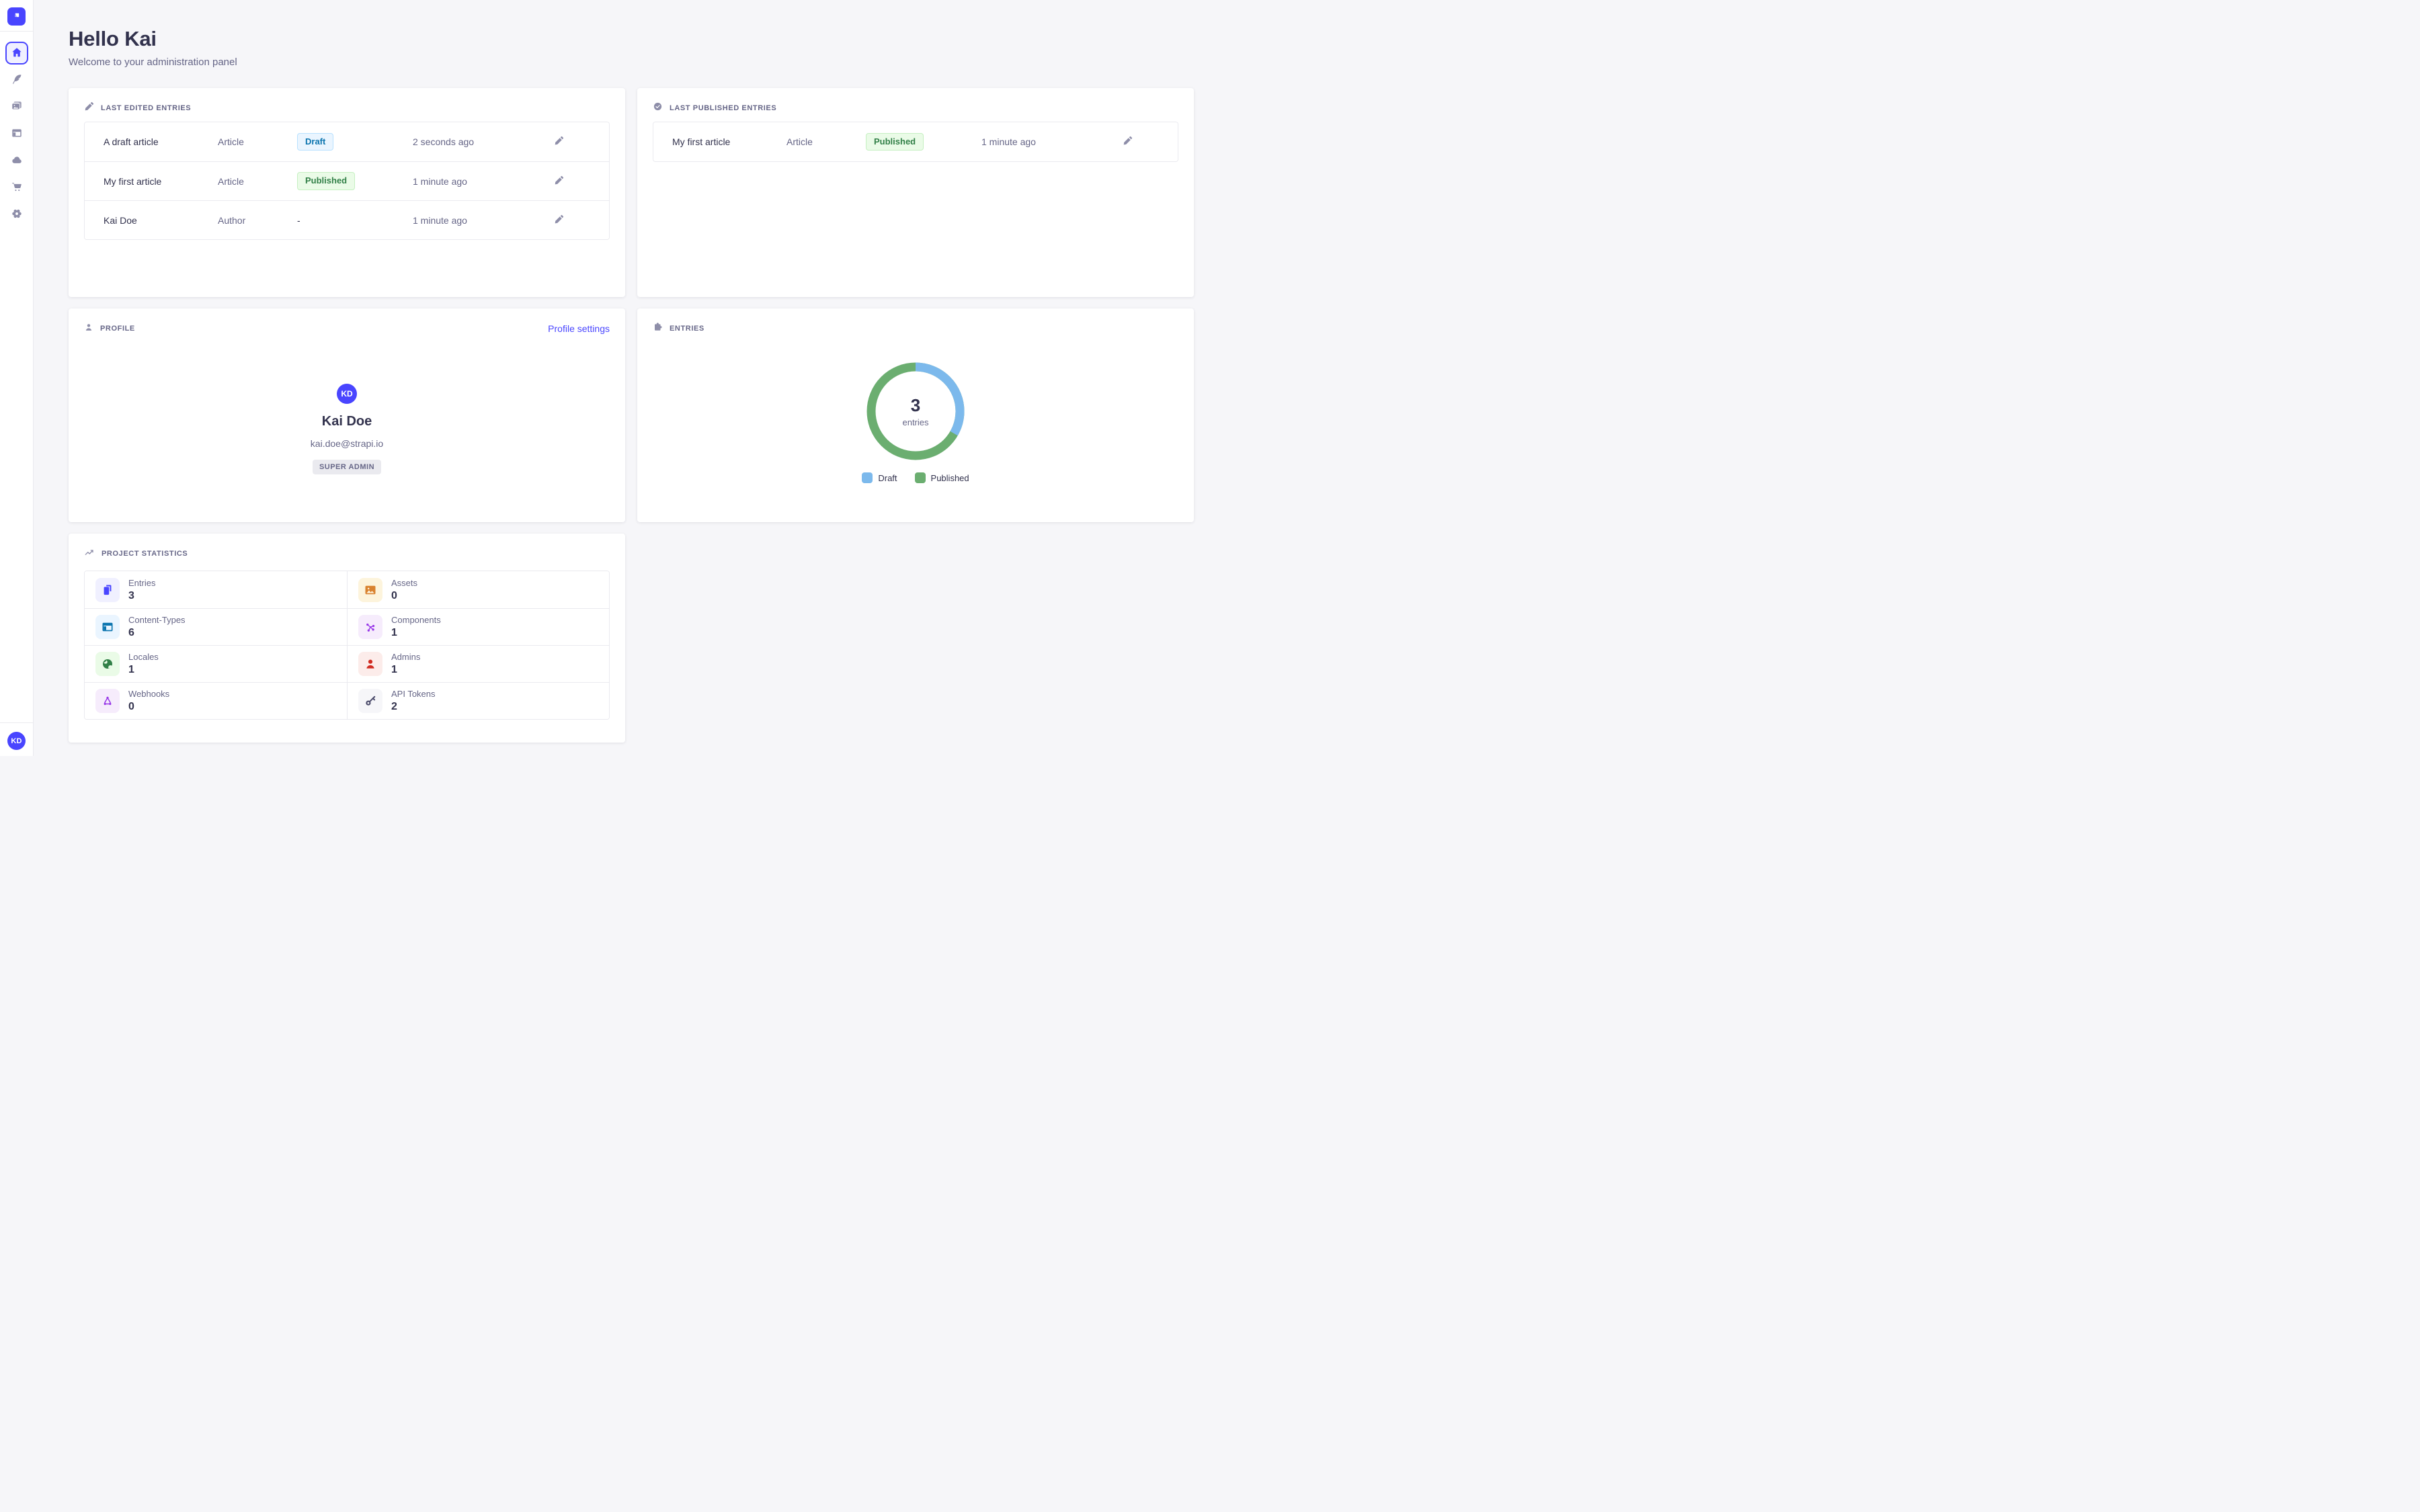 Image resolution: width=2420 pixels, height=1512 pixels. Describe the element at coordinates (347, 219) in the screenshot. I see `table-row: Kai Doe Author - 1 minute ago` at that location.